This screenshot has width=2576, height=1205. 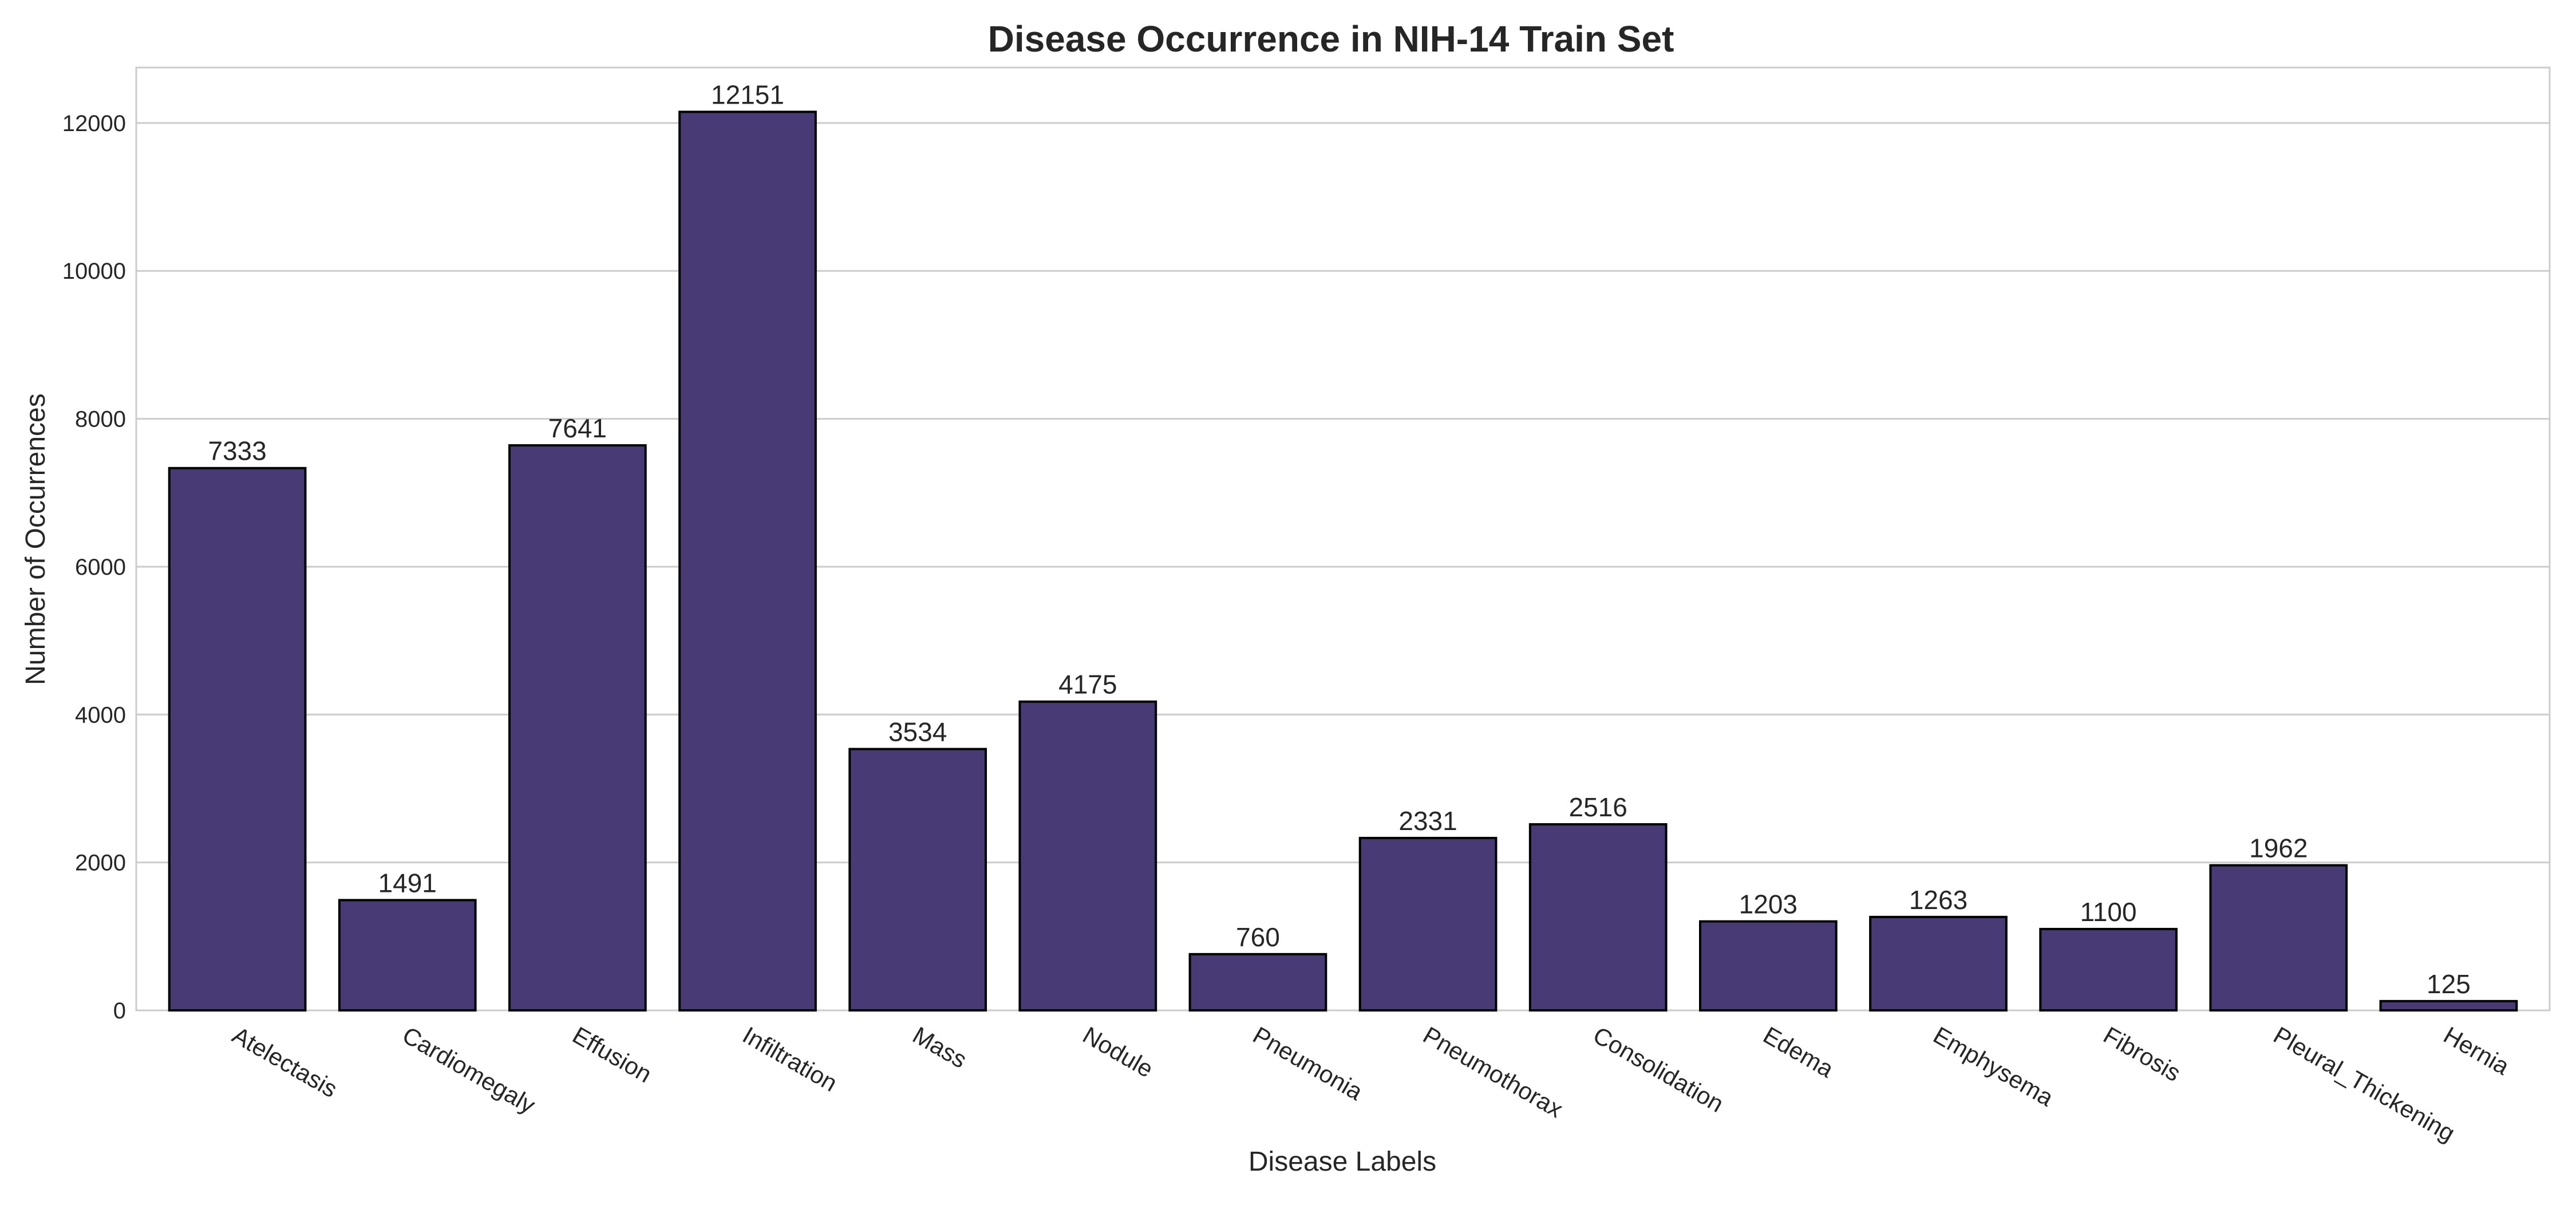 What do you see at coordinates (100, 715) in the screenshot?
I see `y-tick-label: 4000` at bounding box center [100, 715].